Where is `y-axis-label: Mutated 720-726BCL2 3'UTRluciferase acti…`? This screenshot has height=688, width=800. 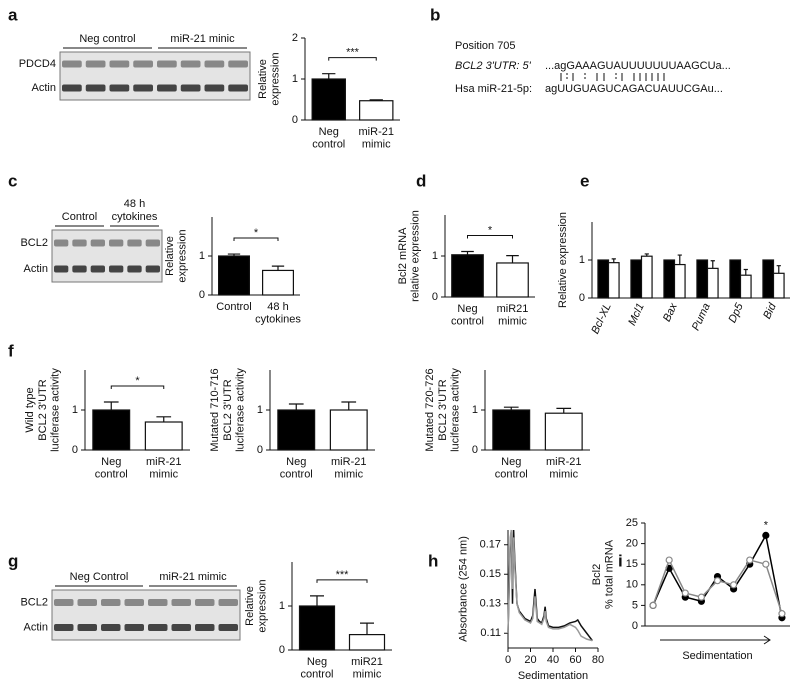 y-axis-label: Mutated 720-726BCL2 3'UTRluciferase acti… is located at coordinates (442, 410).